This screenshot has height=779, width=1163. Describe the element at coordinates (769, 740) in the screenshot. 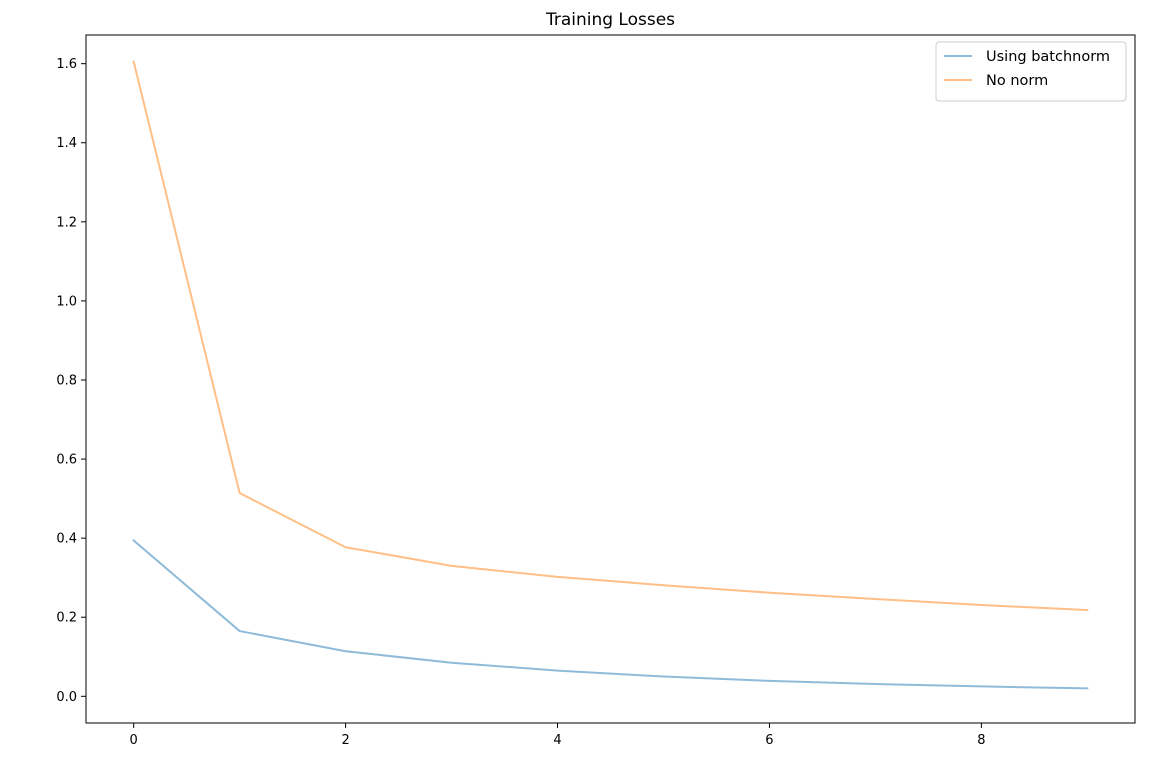

I see `x-tick-label: 6` at that location.